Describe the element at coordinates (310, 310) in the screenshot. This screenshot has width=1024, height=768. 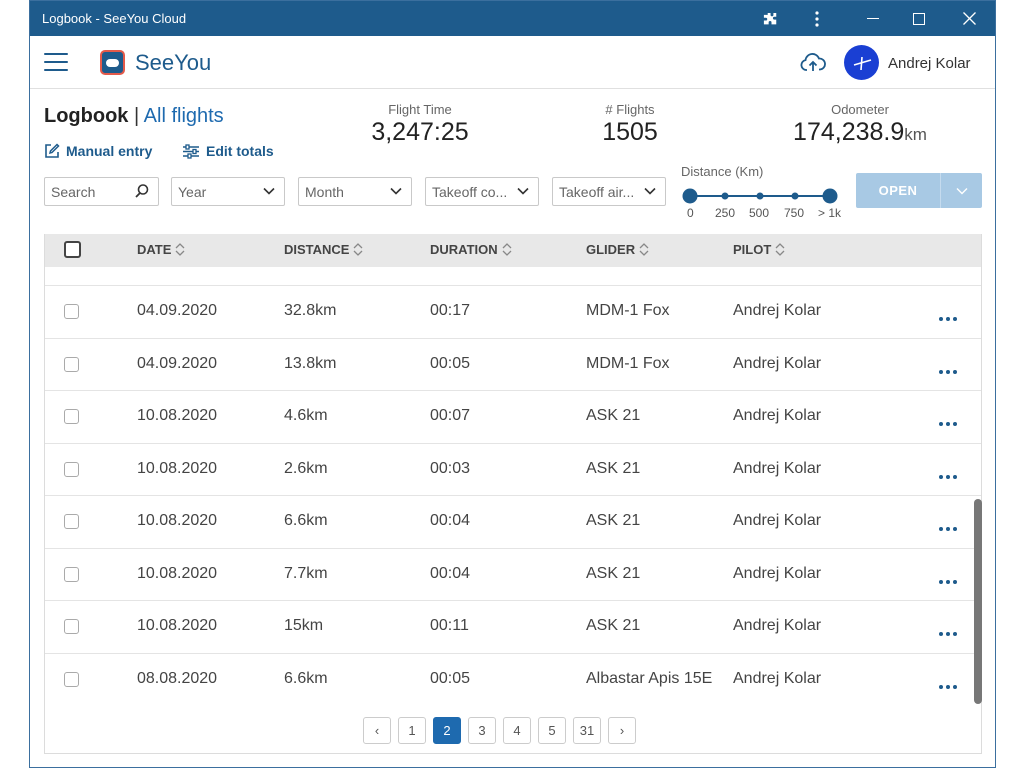
I see `cell-distance: 32.8km` at that location.